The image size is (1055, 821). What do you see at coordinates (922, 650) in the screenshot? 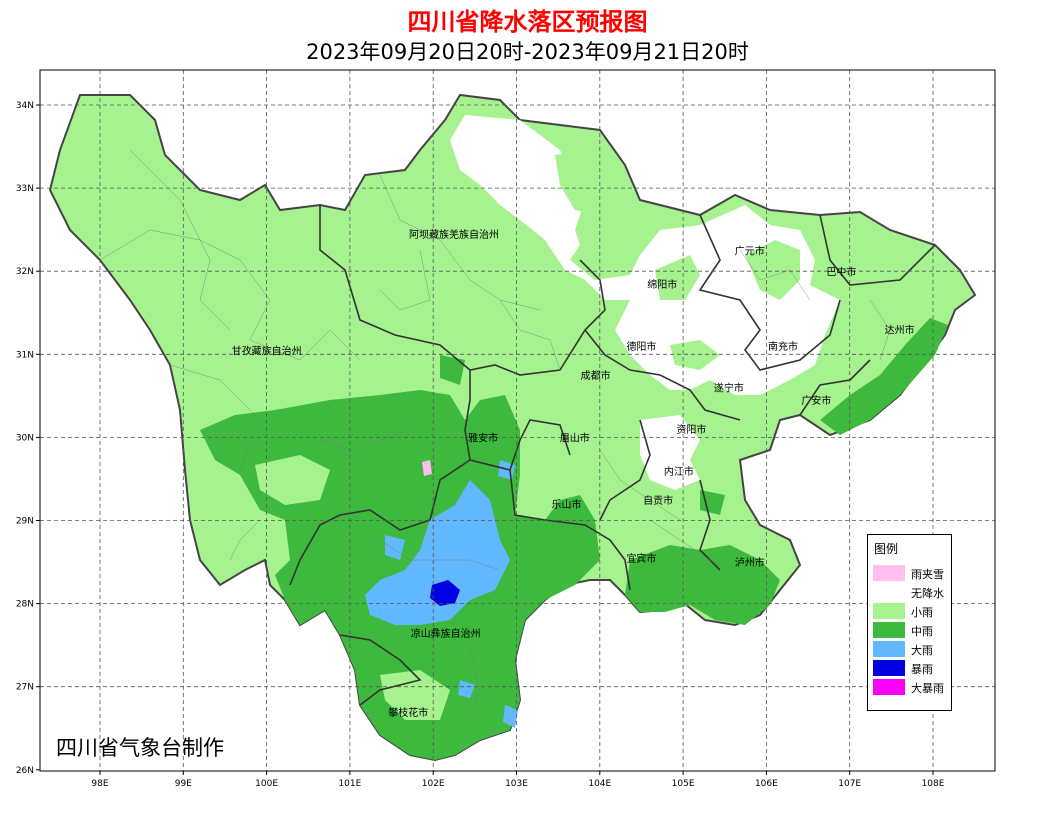
I see `legend-label: 大雨` at bounding box center [922, 650].